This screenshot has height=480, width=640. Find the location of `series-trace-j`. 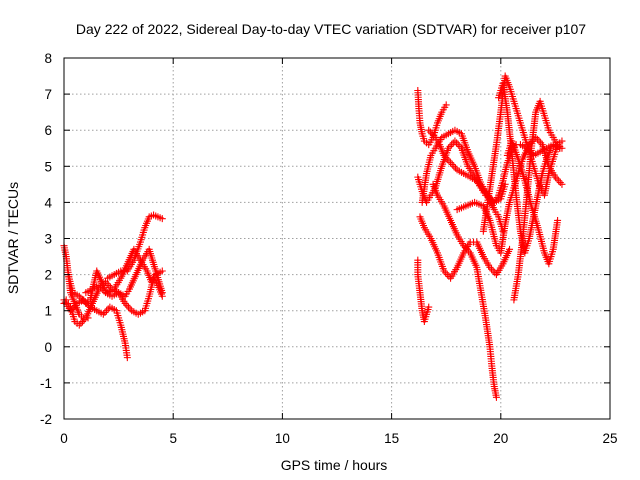

series-trace-j is located at coordinates (465, 247).